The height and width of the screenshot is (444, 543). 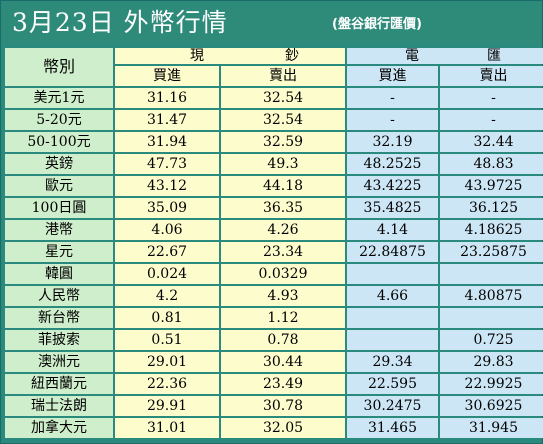 I want to click on cash-sell-value: 44.18, so click(x=283, y=186).